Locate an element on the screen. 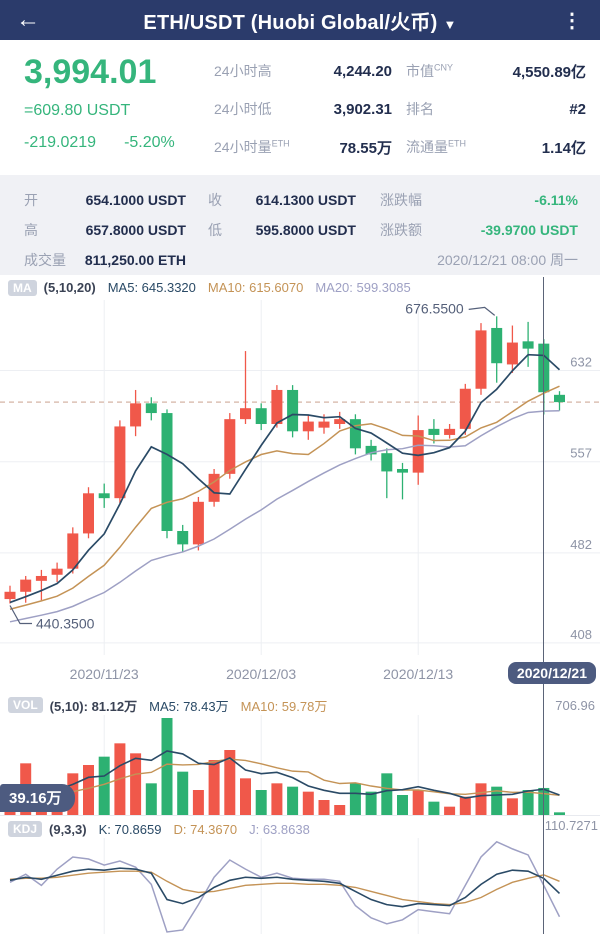 This screenshot has height=934, width=600. kdj-chart is located at coordinates (300, 886).